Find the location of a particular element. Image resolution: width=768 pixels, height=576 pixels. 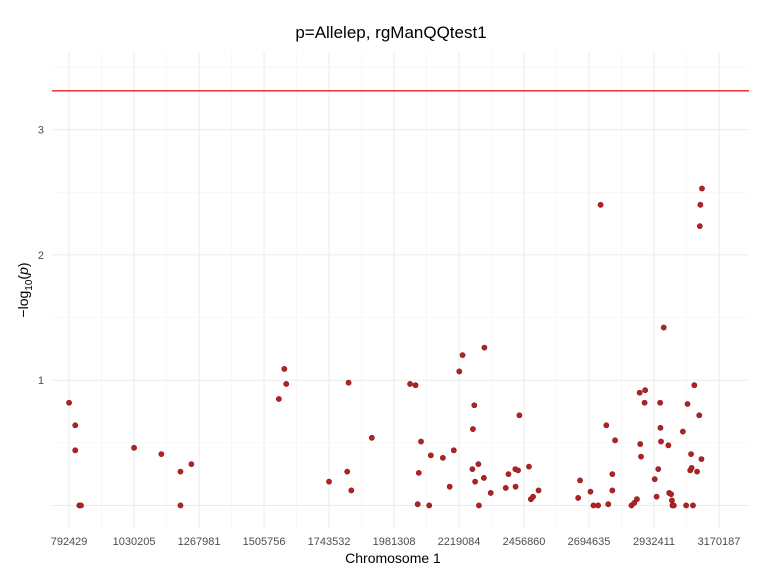

y-tick-label: 1 is located at coordinates (41, 381).